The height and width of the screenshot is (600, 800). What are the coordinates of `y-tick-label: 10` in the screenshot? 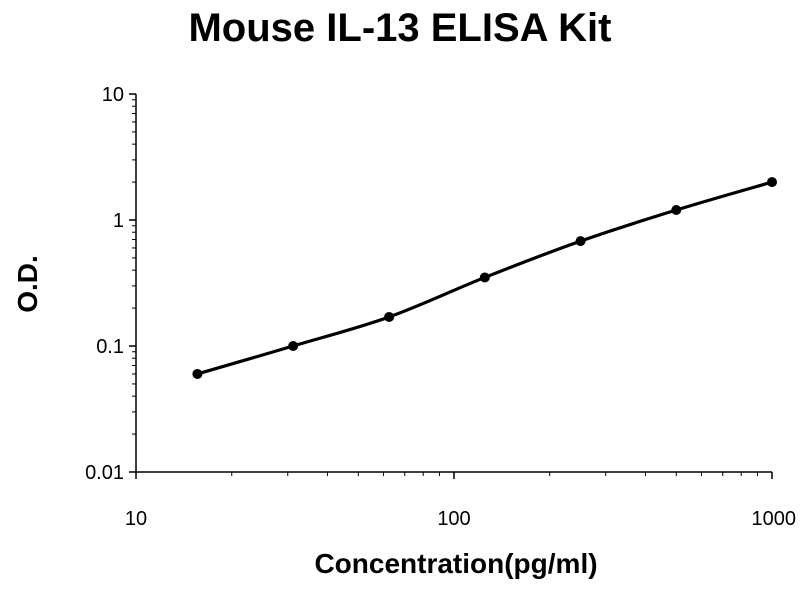 It's located at (113, 95).